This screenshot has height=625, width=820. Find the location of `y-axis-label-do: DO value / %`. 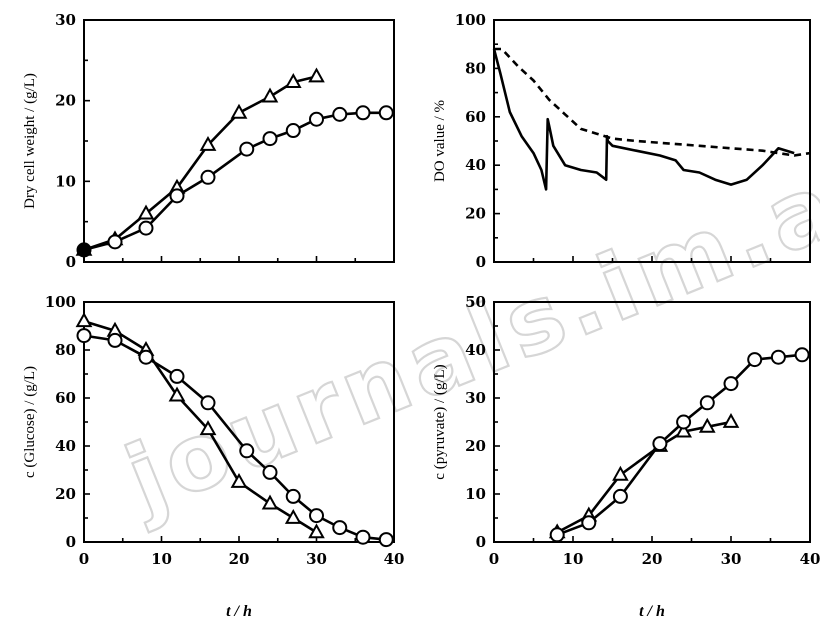

y-axis-label-do: DO value / % is located at coordinates (440, 141).